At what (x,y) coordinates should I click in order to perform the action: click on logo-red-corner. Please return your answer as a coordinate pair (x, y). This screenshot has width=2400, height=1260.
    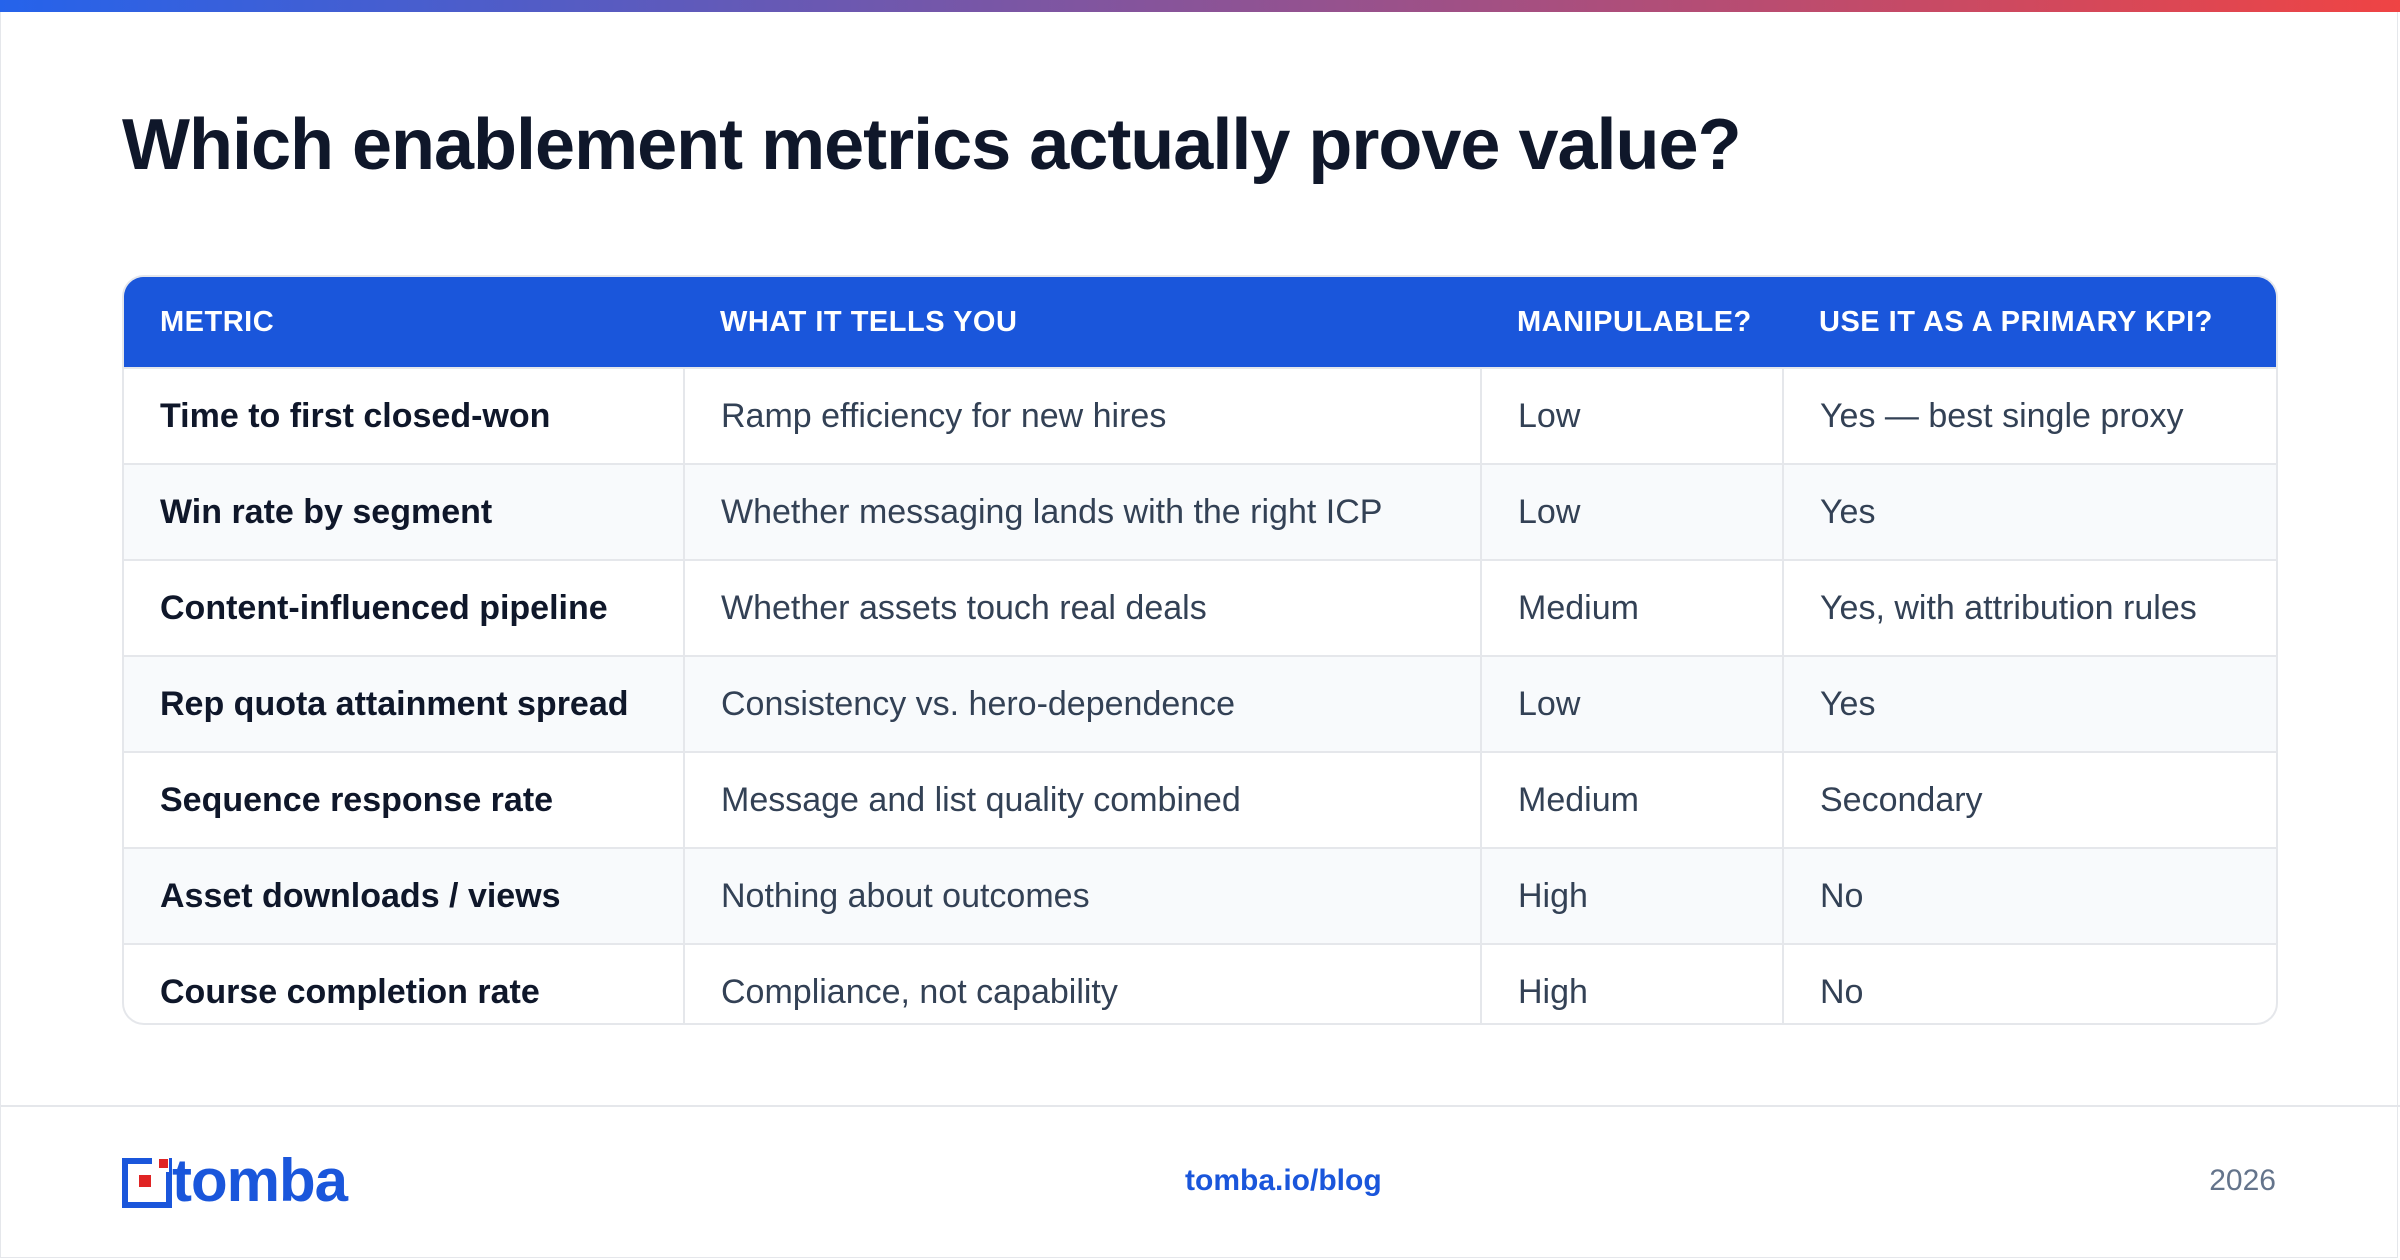
    Looking at the image, I should click on (163, 1163).